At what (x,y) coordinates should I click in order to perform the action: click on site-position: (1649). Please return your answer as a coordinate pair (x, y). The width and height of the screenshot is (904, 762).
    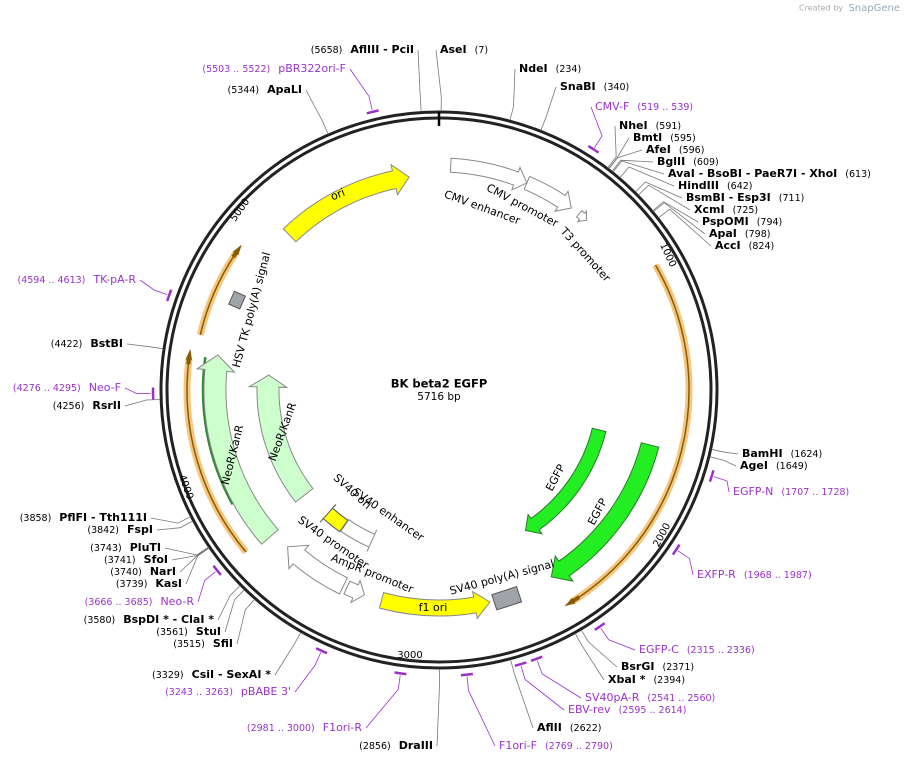
    Looking at the image, I should click on (792, 466).